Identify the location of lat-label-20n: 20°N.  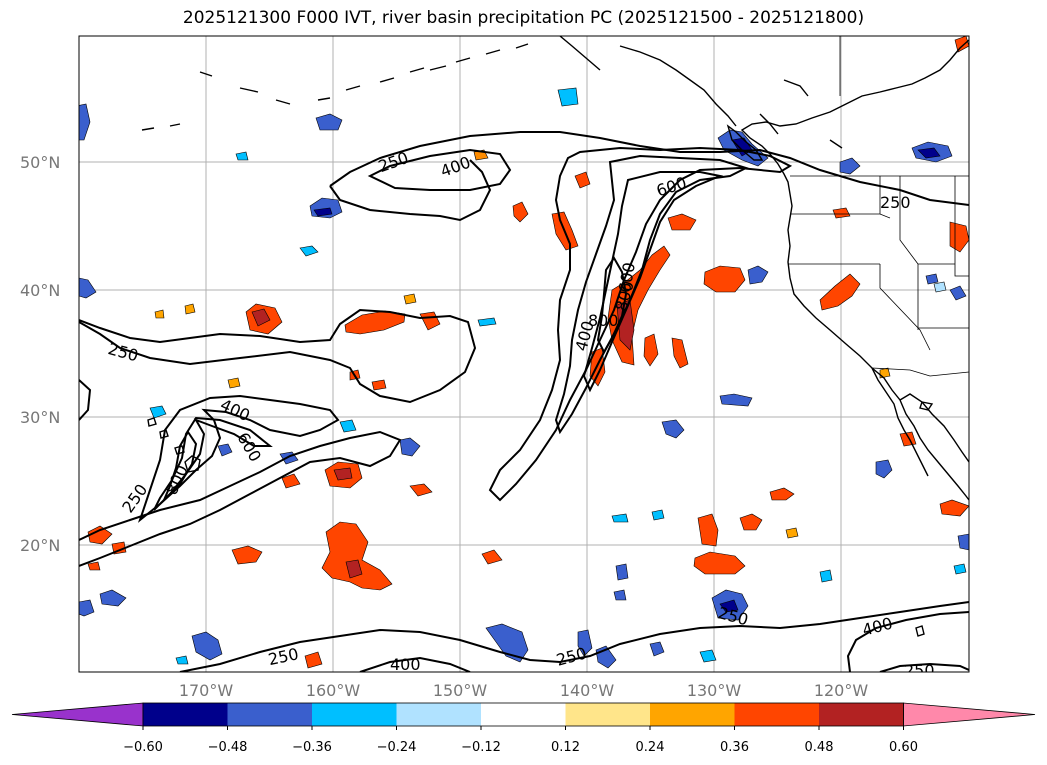
(40, 545).